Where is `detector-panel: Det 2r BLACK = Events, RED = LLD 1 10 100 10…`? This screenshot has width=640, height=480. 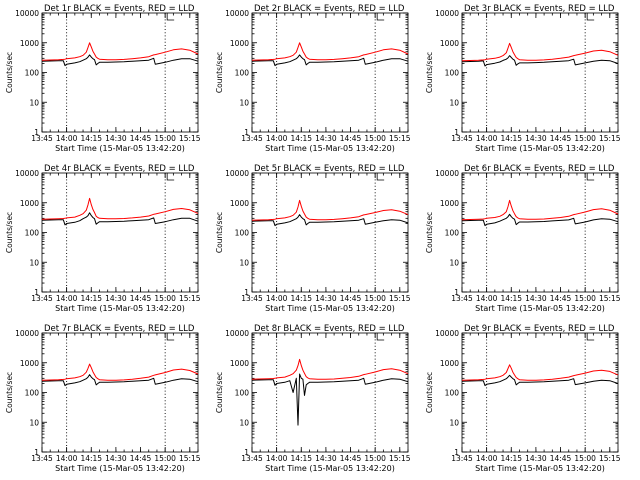
detector-panel: Det 2r BLACK = Events, RED = LLD 1 10 100 10… is located at coordinates (313, 78).